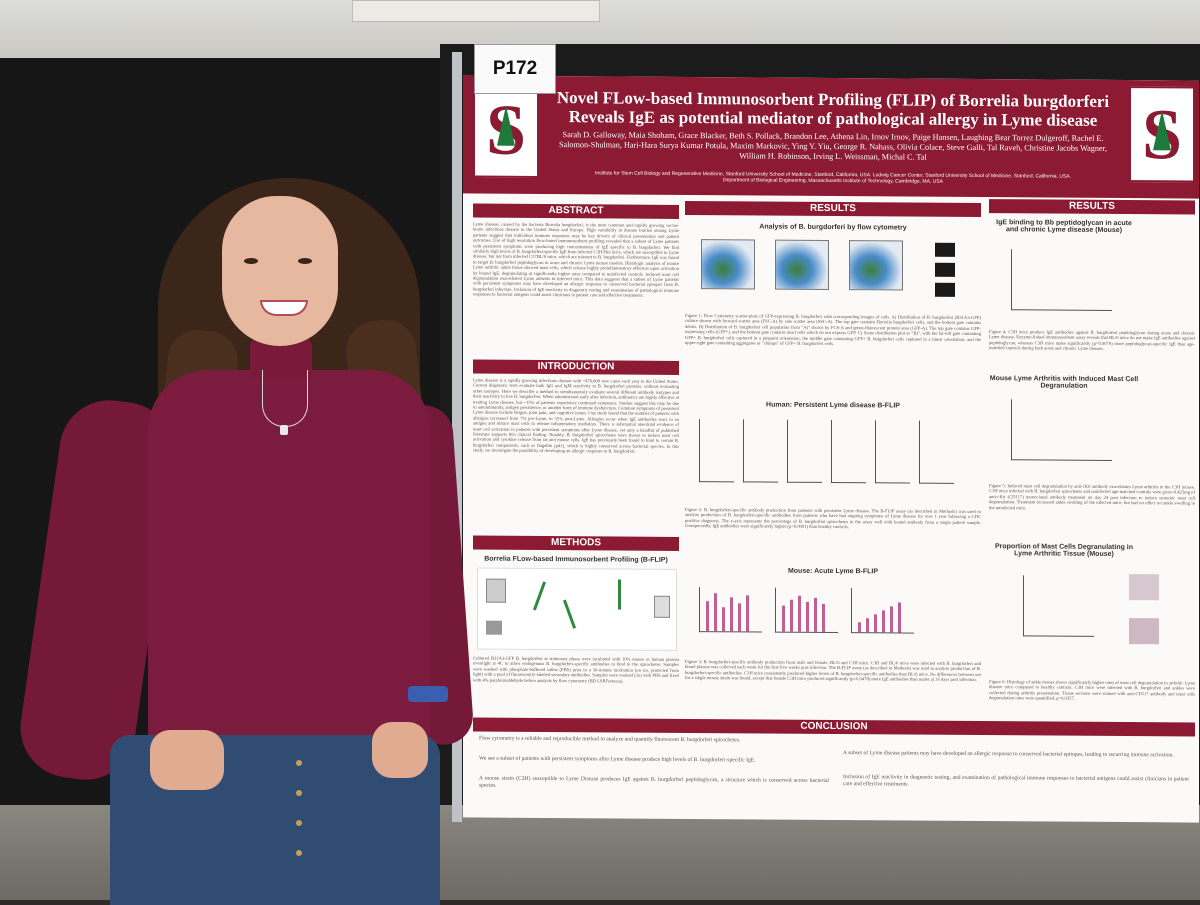 This screenshot has width=1200, height=905. Describe the element at coordinates (187, 760) in the screenshot. I see `left-hand` at that location.